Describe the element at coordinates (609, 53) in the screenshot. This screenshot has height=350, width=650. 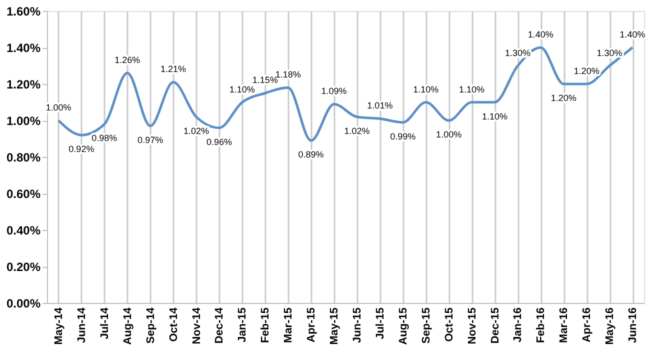
I see `text: 1.30%` at that location.